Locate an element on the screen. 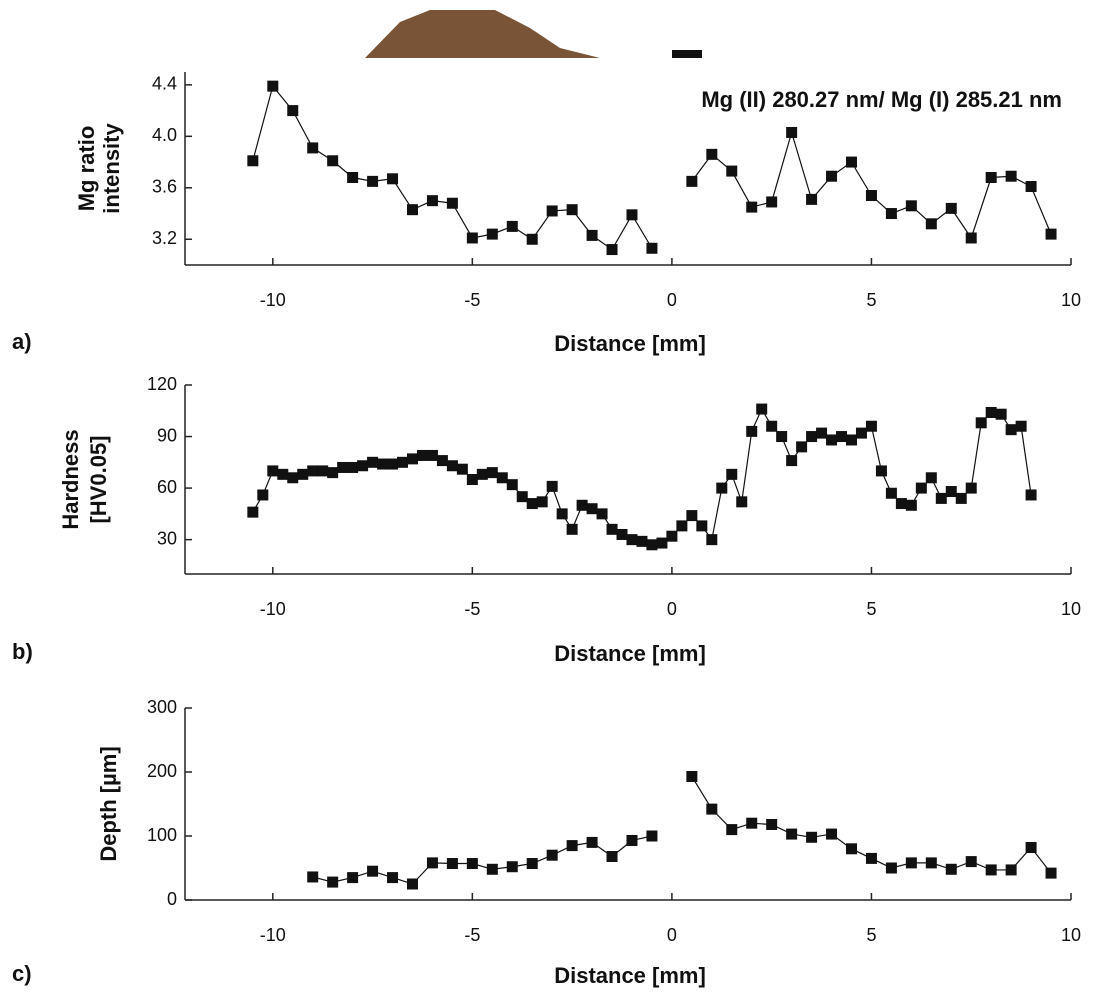  y-tick-label: 60 is located at coordinates (167, 487).